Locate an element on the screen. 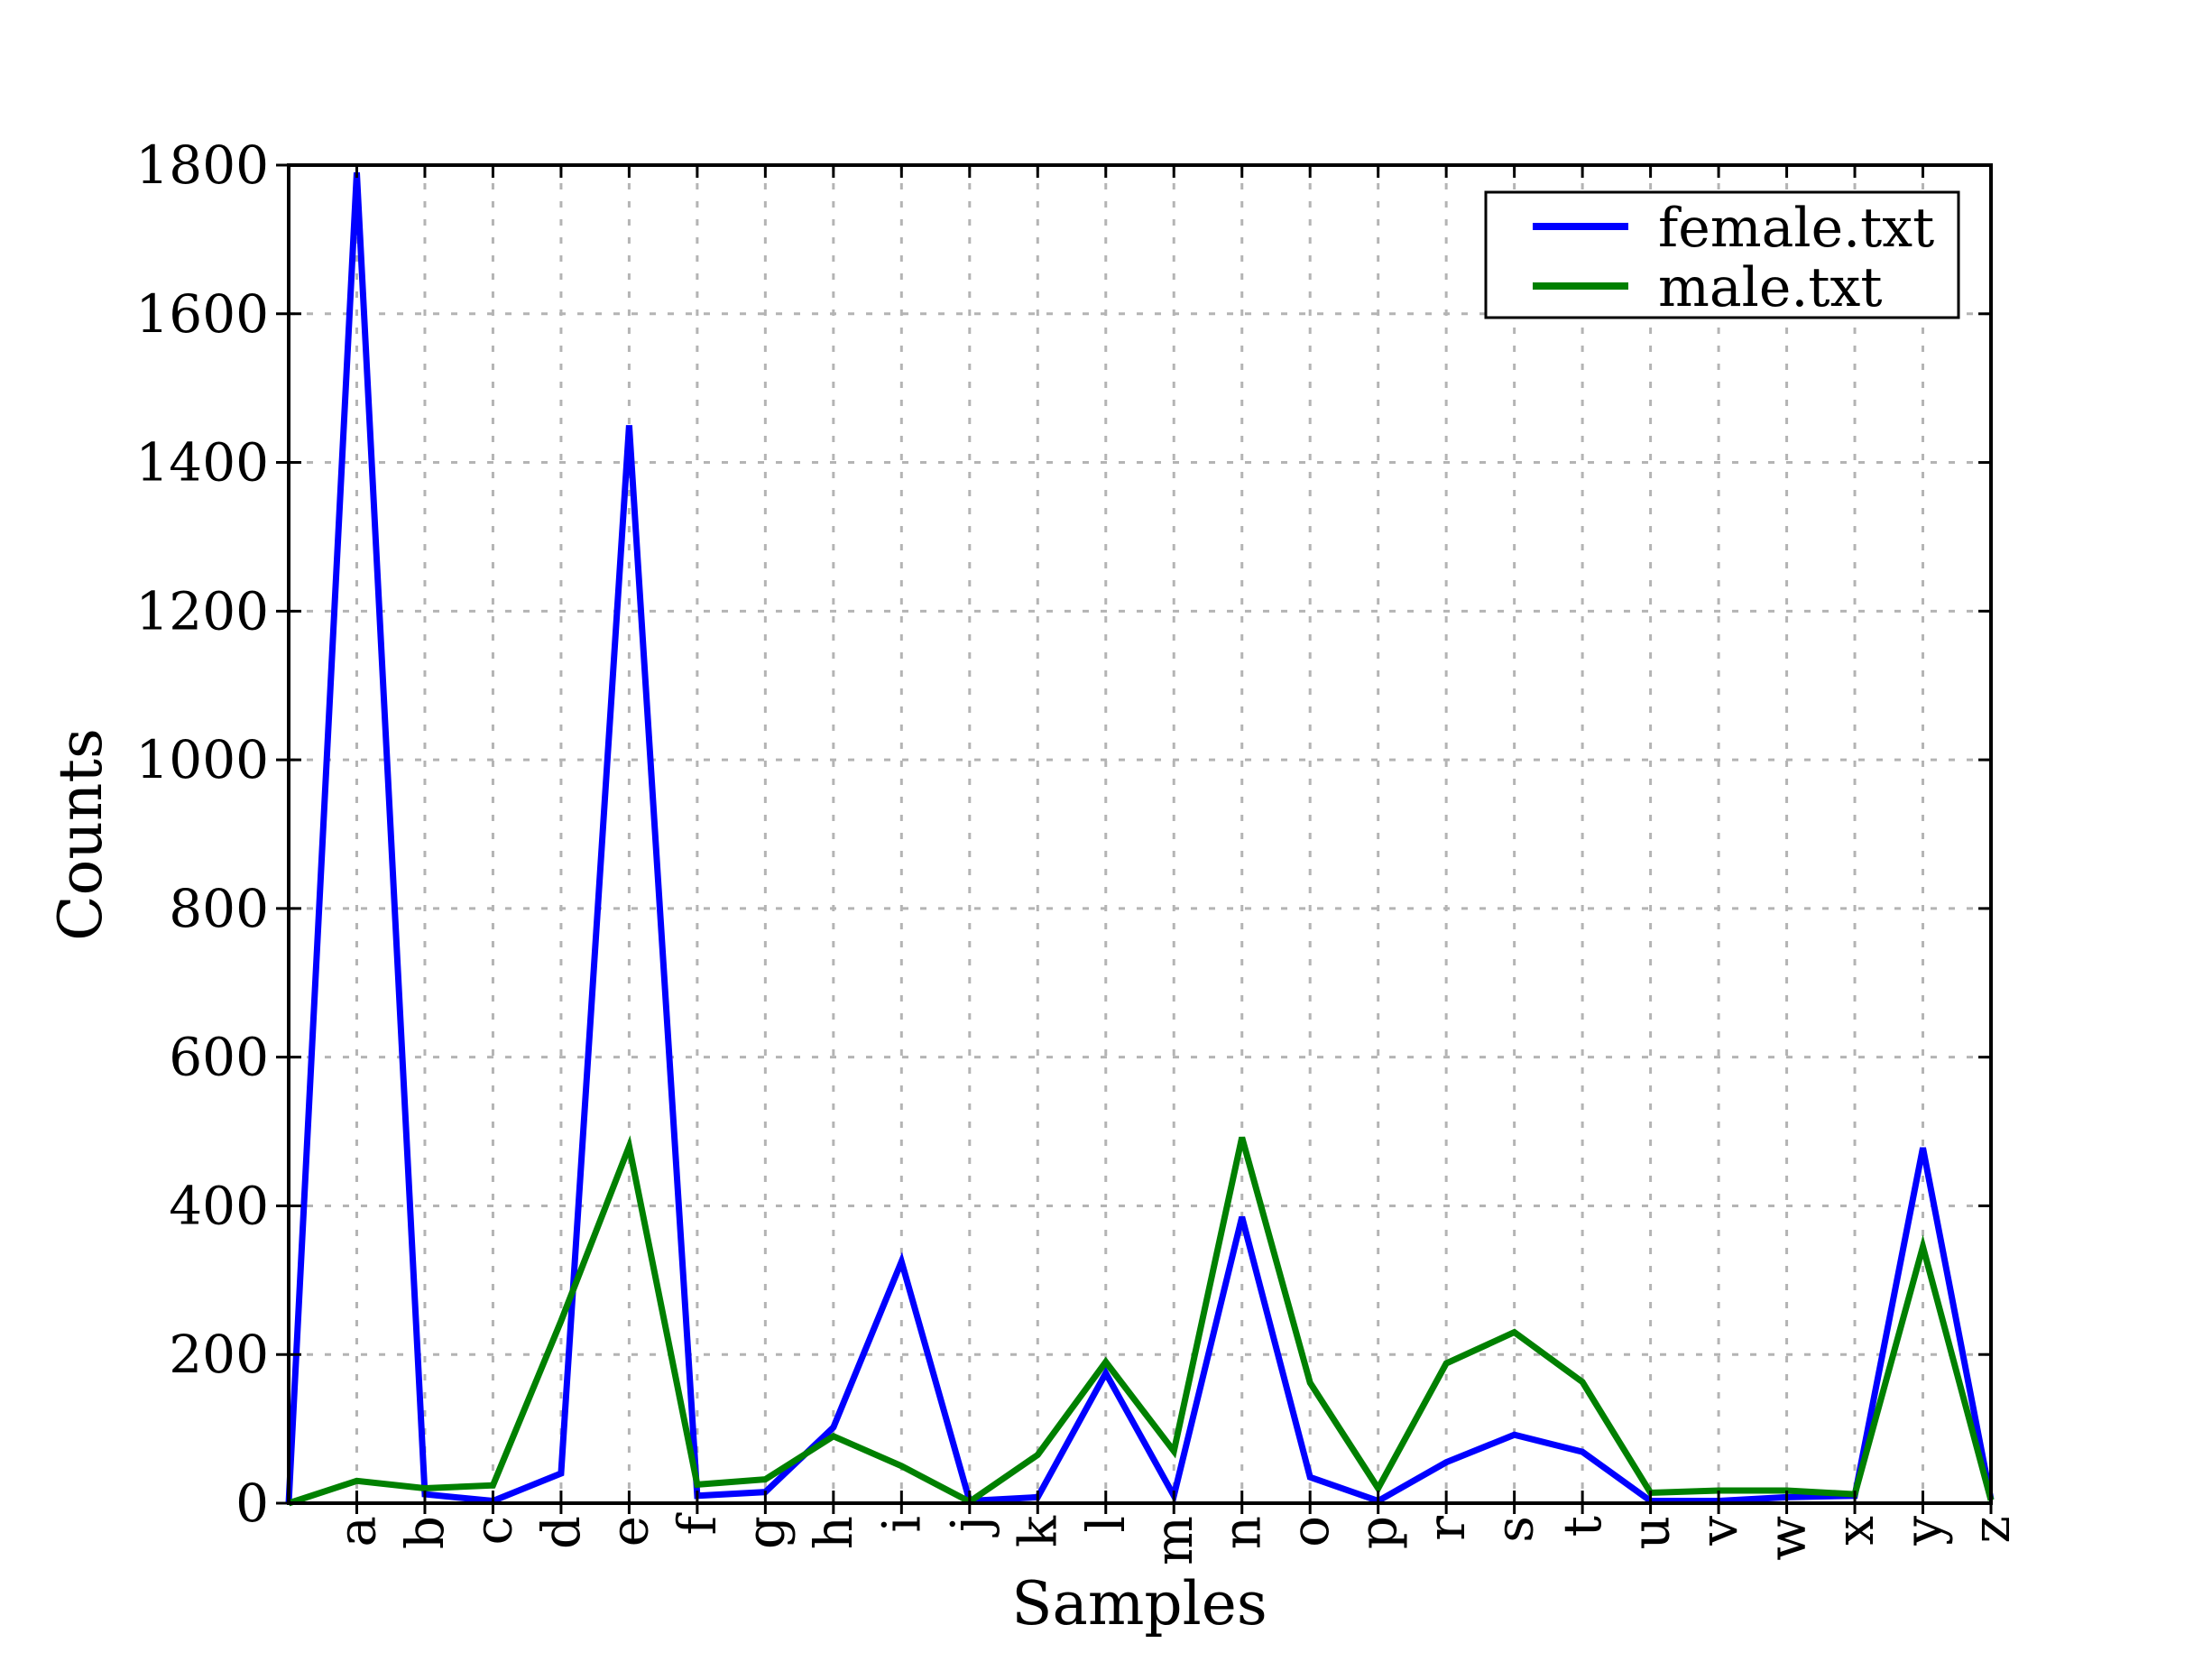  y-tick-label: 800 is located at coordinates (219, 908).